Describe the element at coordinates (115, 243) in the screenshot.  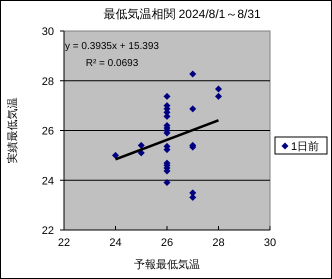
I see `x-tick-label: 24` at that location.